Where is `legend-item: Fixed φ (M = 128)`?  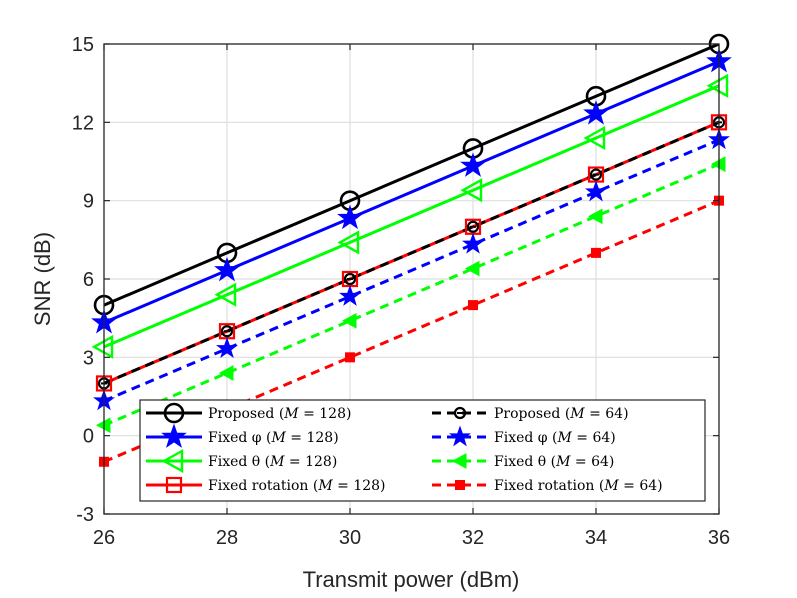
legend-item: Fixed φ (M = 128) is located at coordinates (242, 435).